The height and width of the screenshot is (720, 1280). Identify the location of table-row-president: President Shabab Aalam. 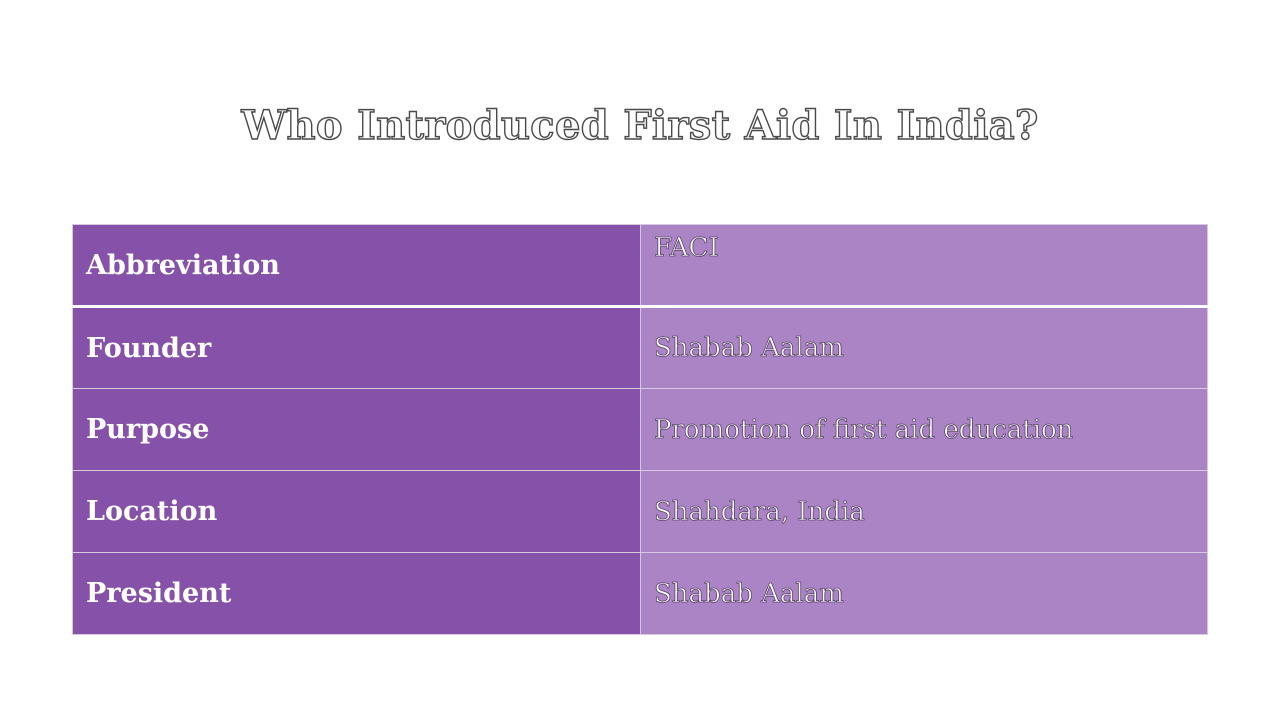
(640, 593).